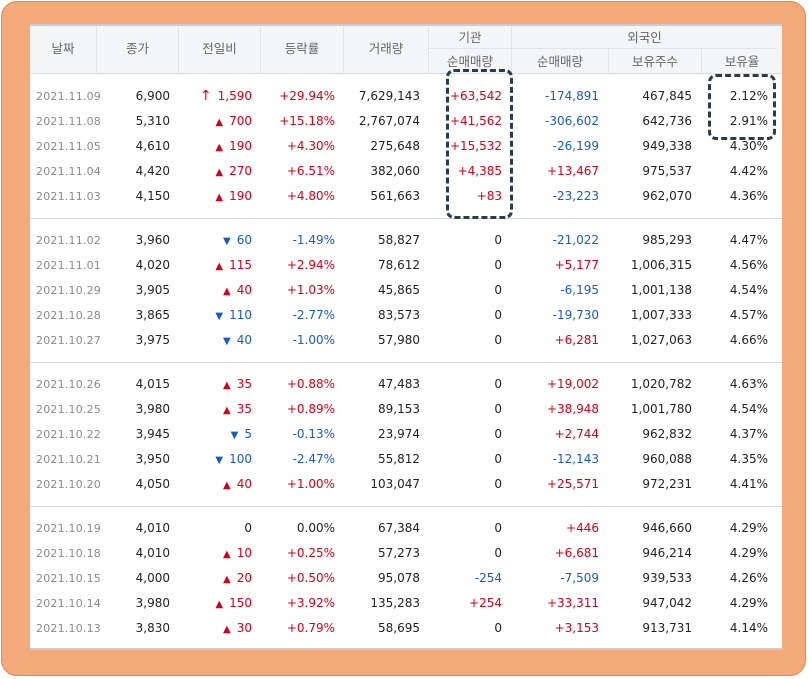 This screenshot has height=679, width=809. Describe the element at coordinates (479, 171) in the screenshot. I see `institution-net-cell: +4,385` at that location.